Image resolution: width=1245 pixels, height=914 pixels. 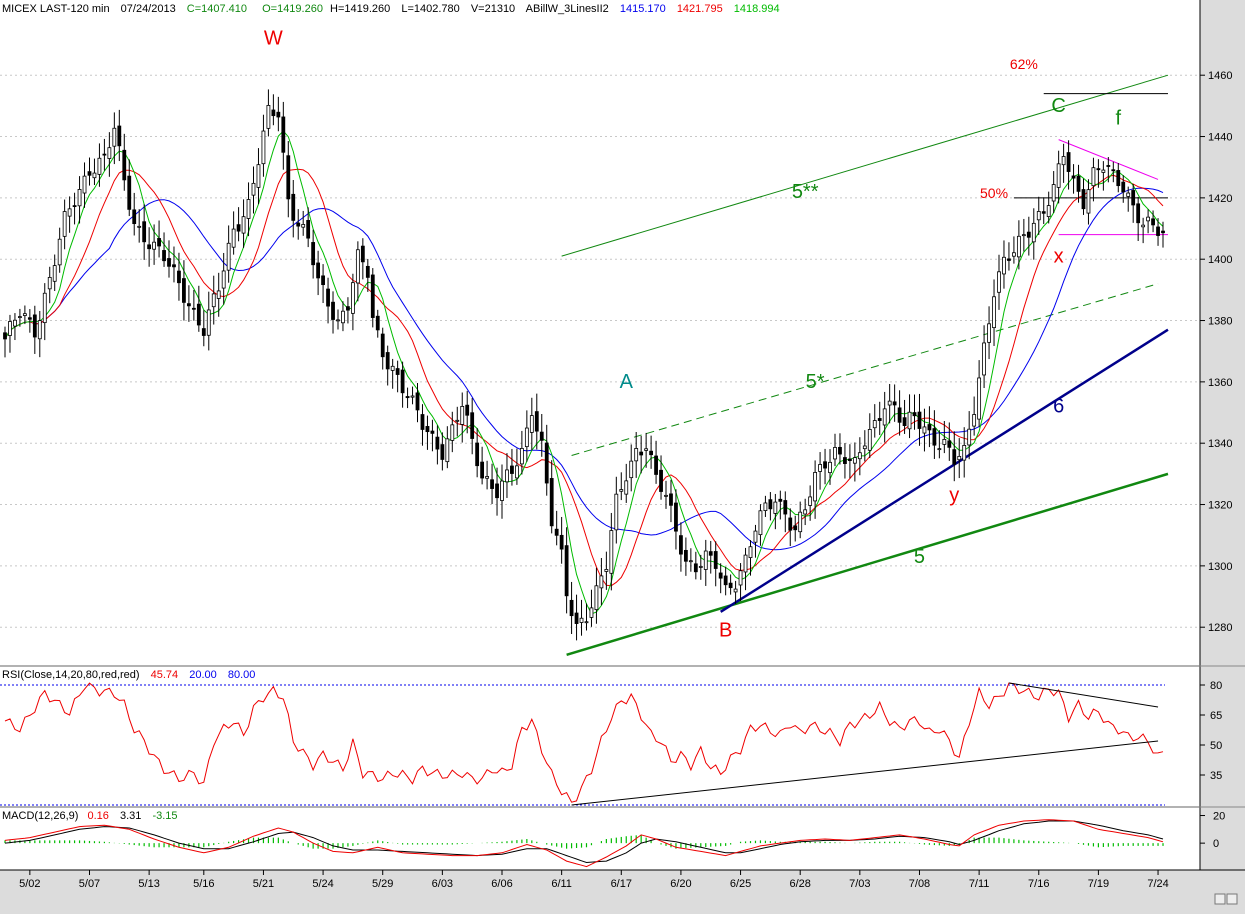 What do you see at coordinates (561, 884) in the screenshot?
I see `date-axis-label: 6/11` at bounding box center [561, 884].